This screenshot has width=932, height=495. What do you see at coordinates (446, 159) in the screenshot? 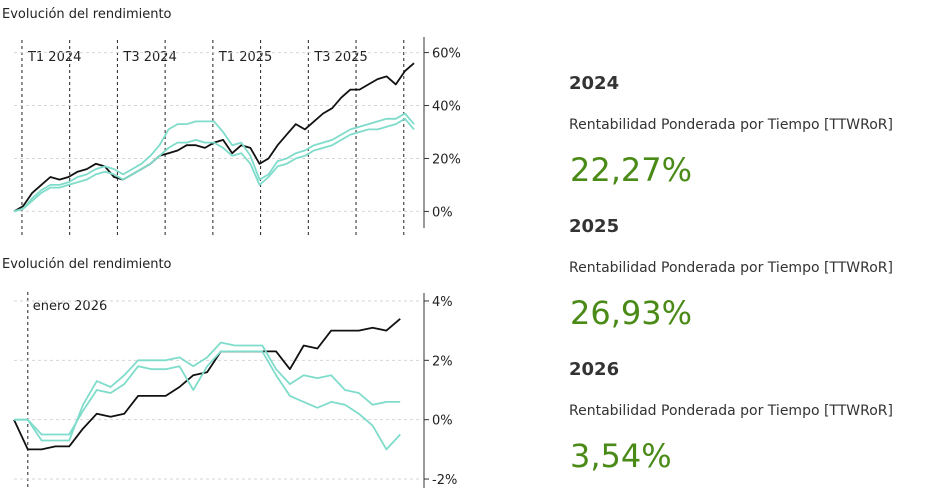
I see `y-tick-label: 20%` at bounding box center [446, 159].